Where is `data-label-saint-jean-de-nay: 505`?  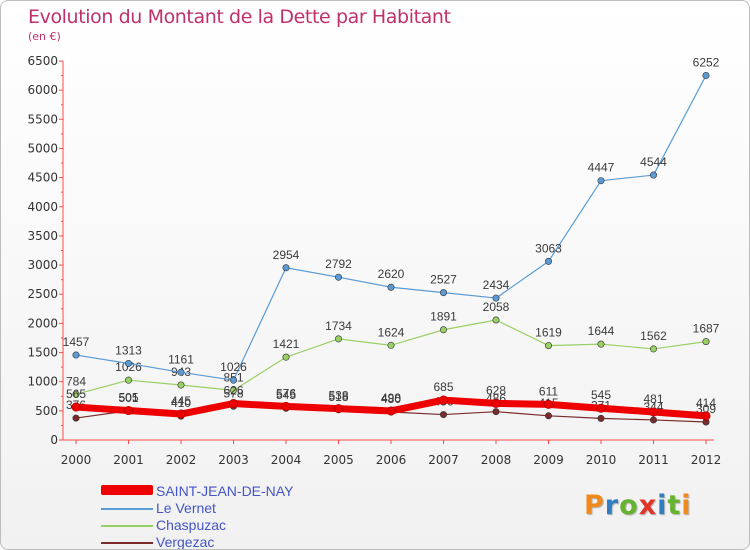
data-label-saint-jean-de-nay: 505 is located at coordinates (128, 398).